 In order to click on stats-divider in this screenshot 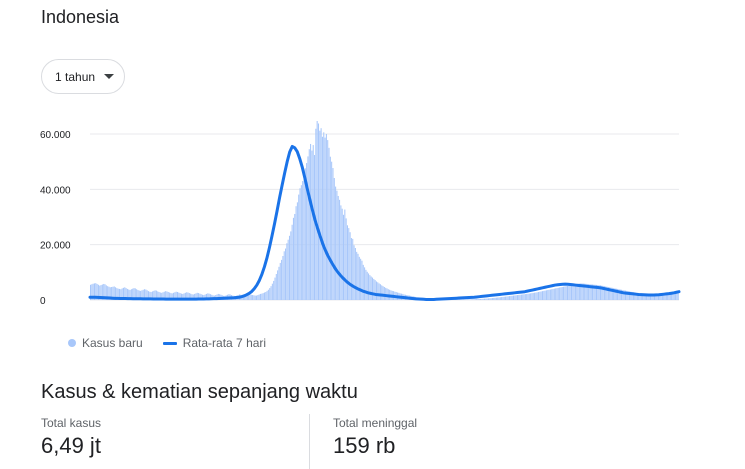, I will do `click(309, 441)`.